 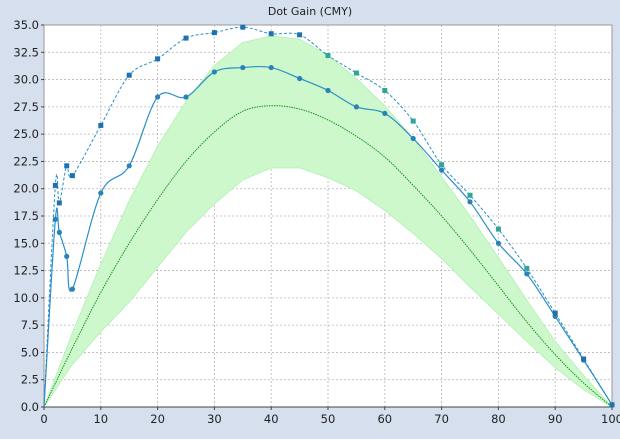 What do you see at coordinates (30, 352) in the screenshot?
I see `y-tick-label: 5.0` at bounding box center [30, 352].